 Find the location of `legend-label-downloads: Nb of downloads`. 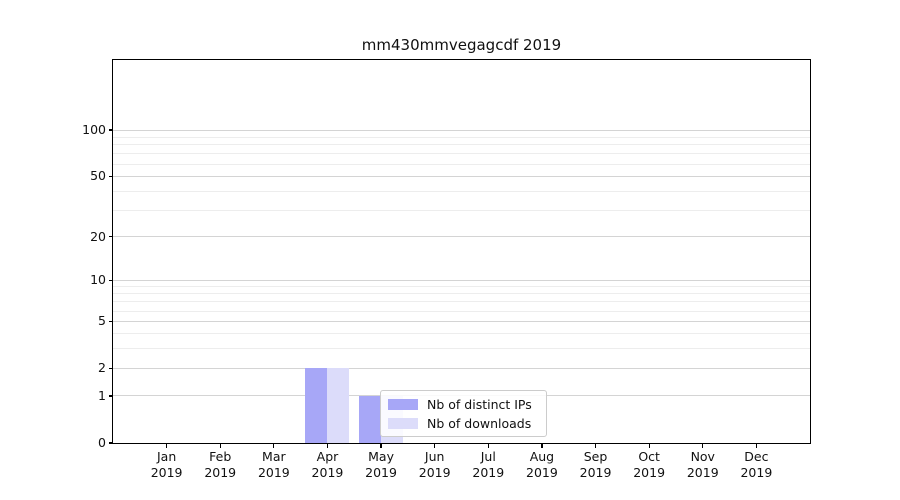

legend-label-downloads: Nb of downloads is located at coordinates (479, 423).